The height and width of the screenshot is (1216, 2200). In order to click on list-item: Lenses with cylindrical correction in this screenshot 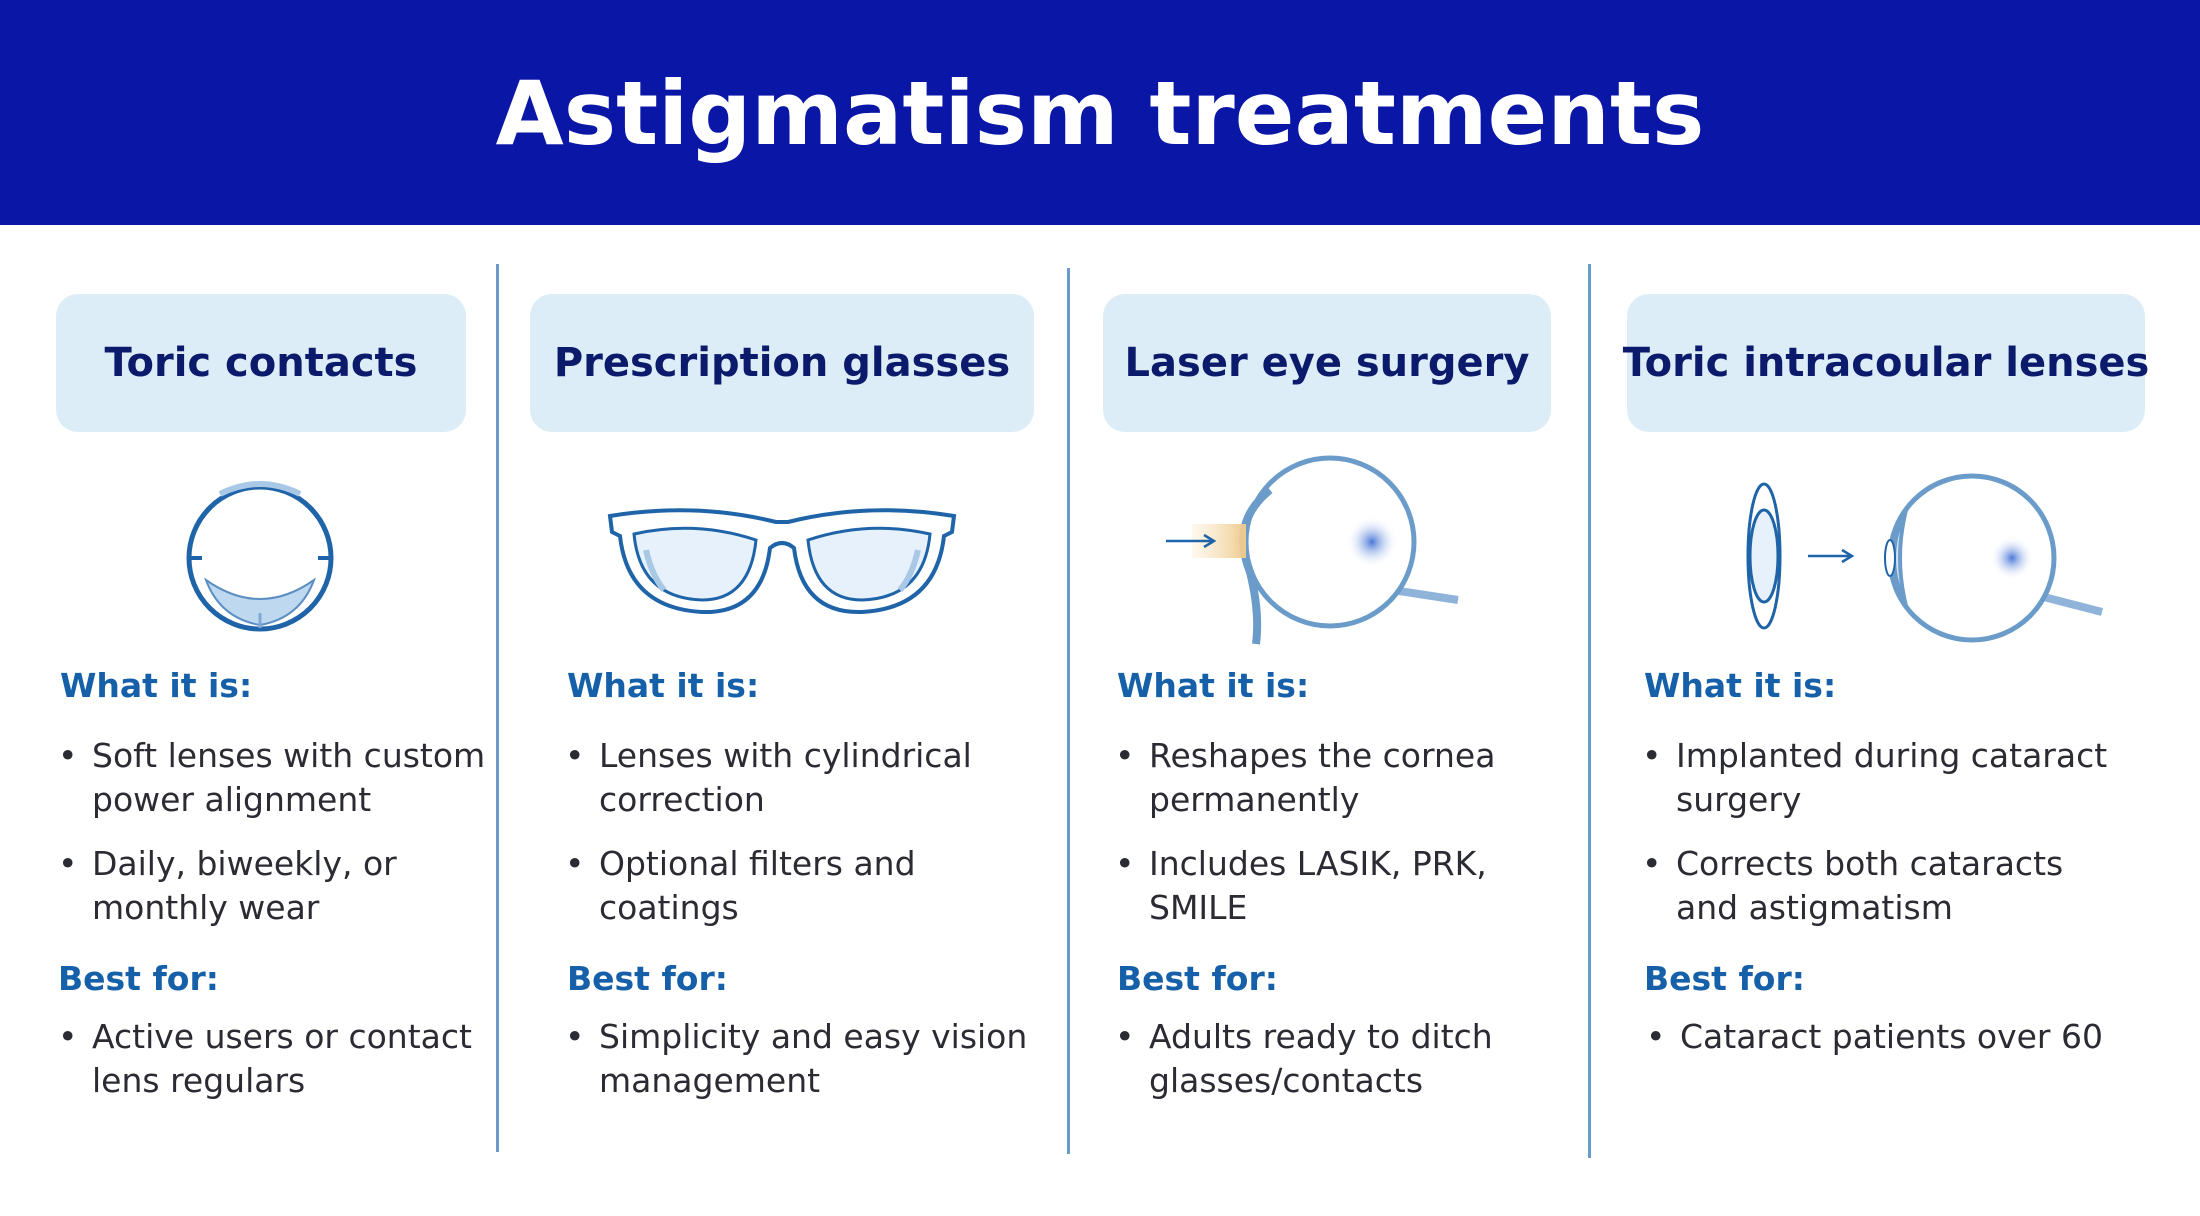, I will do `click(800, 778)`.